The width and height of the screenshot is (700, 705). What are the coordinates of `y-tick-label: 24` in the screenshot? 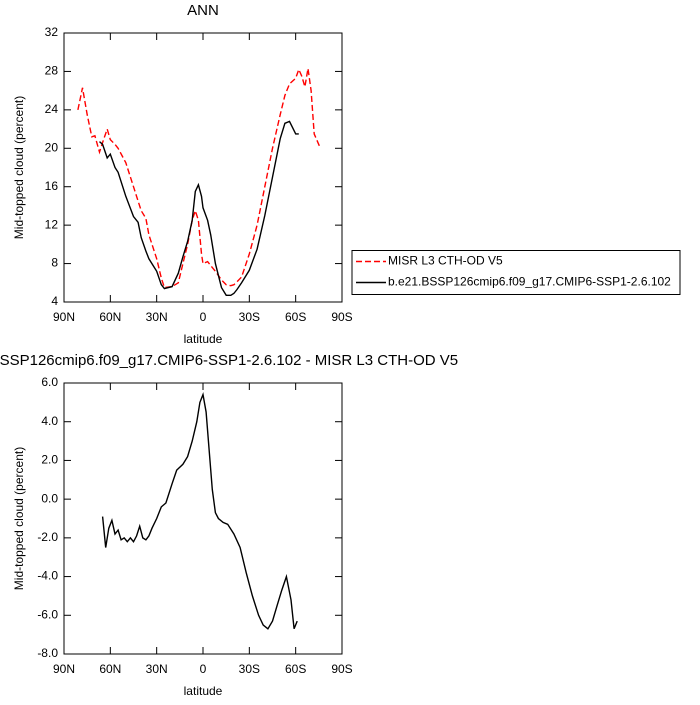 It's located at (52, 109).